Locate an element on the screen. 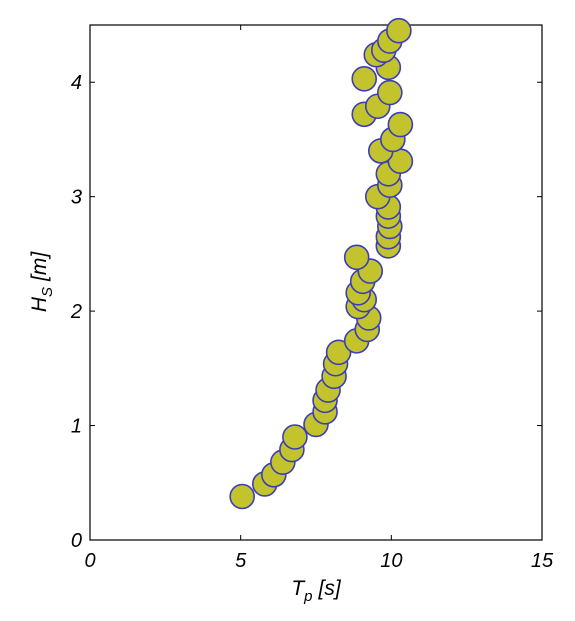  x-axis-label-base: T is located at coordinates (298, 588).